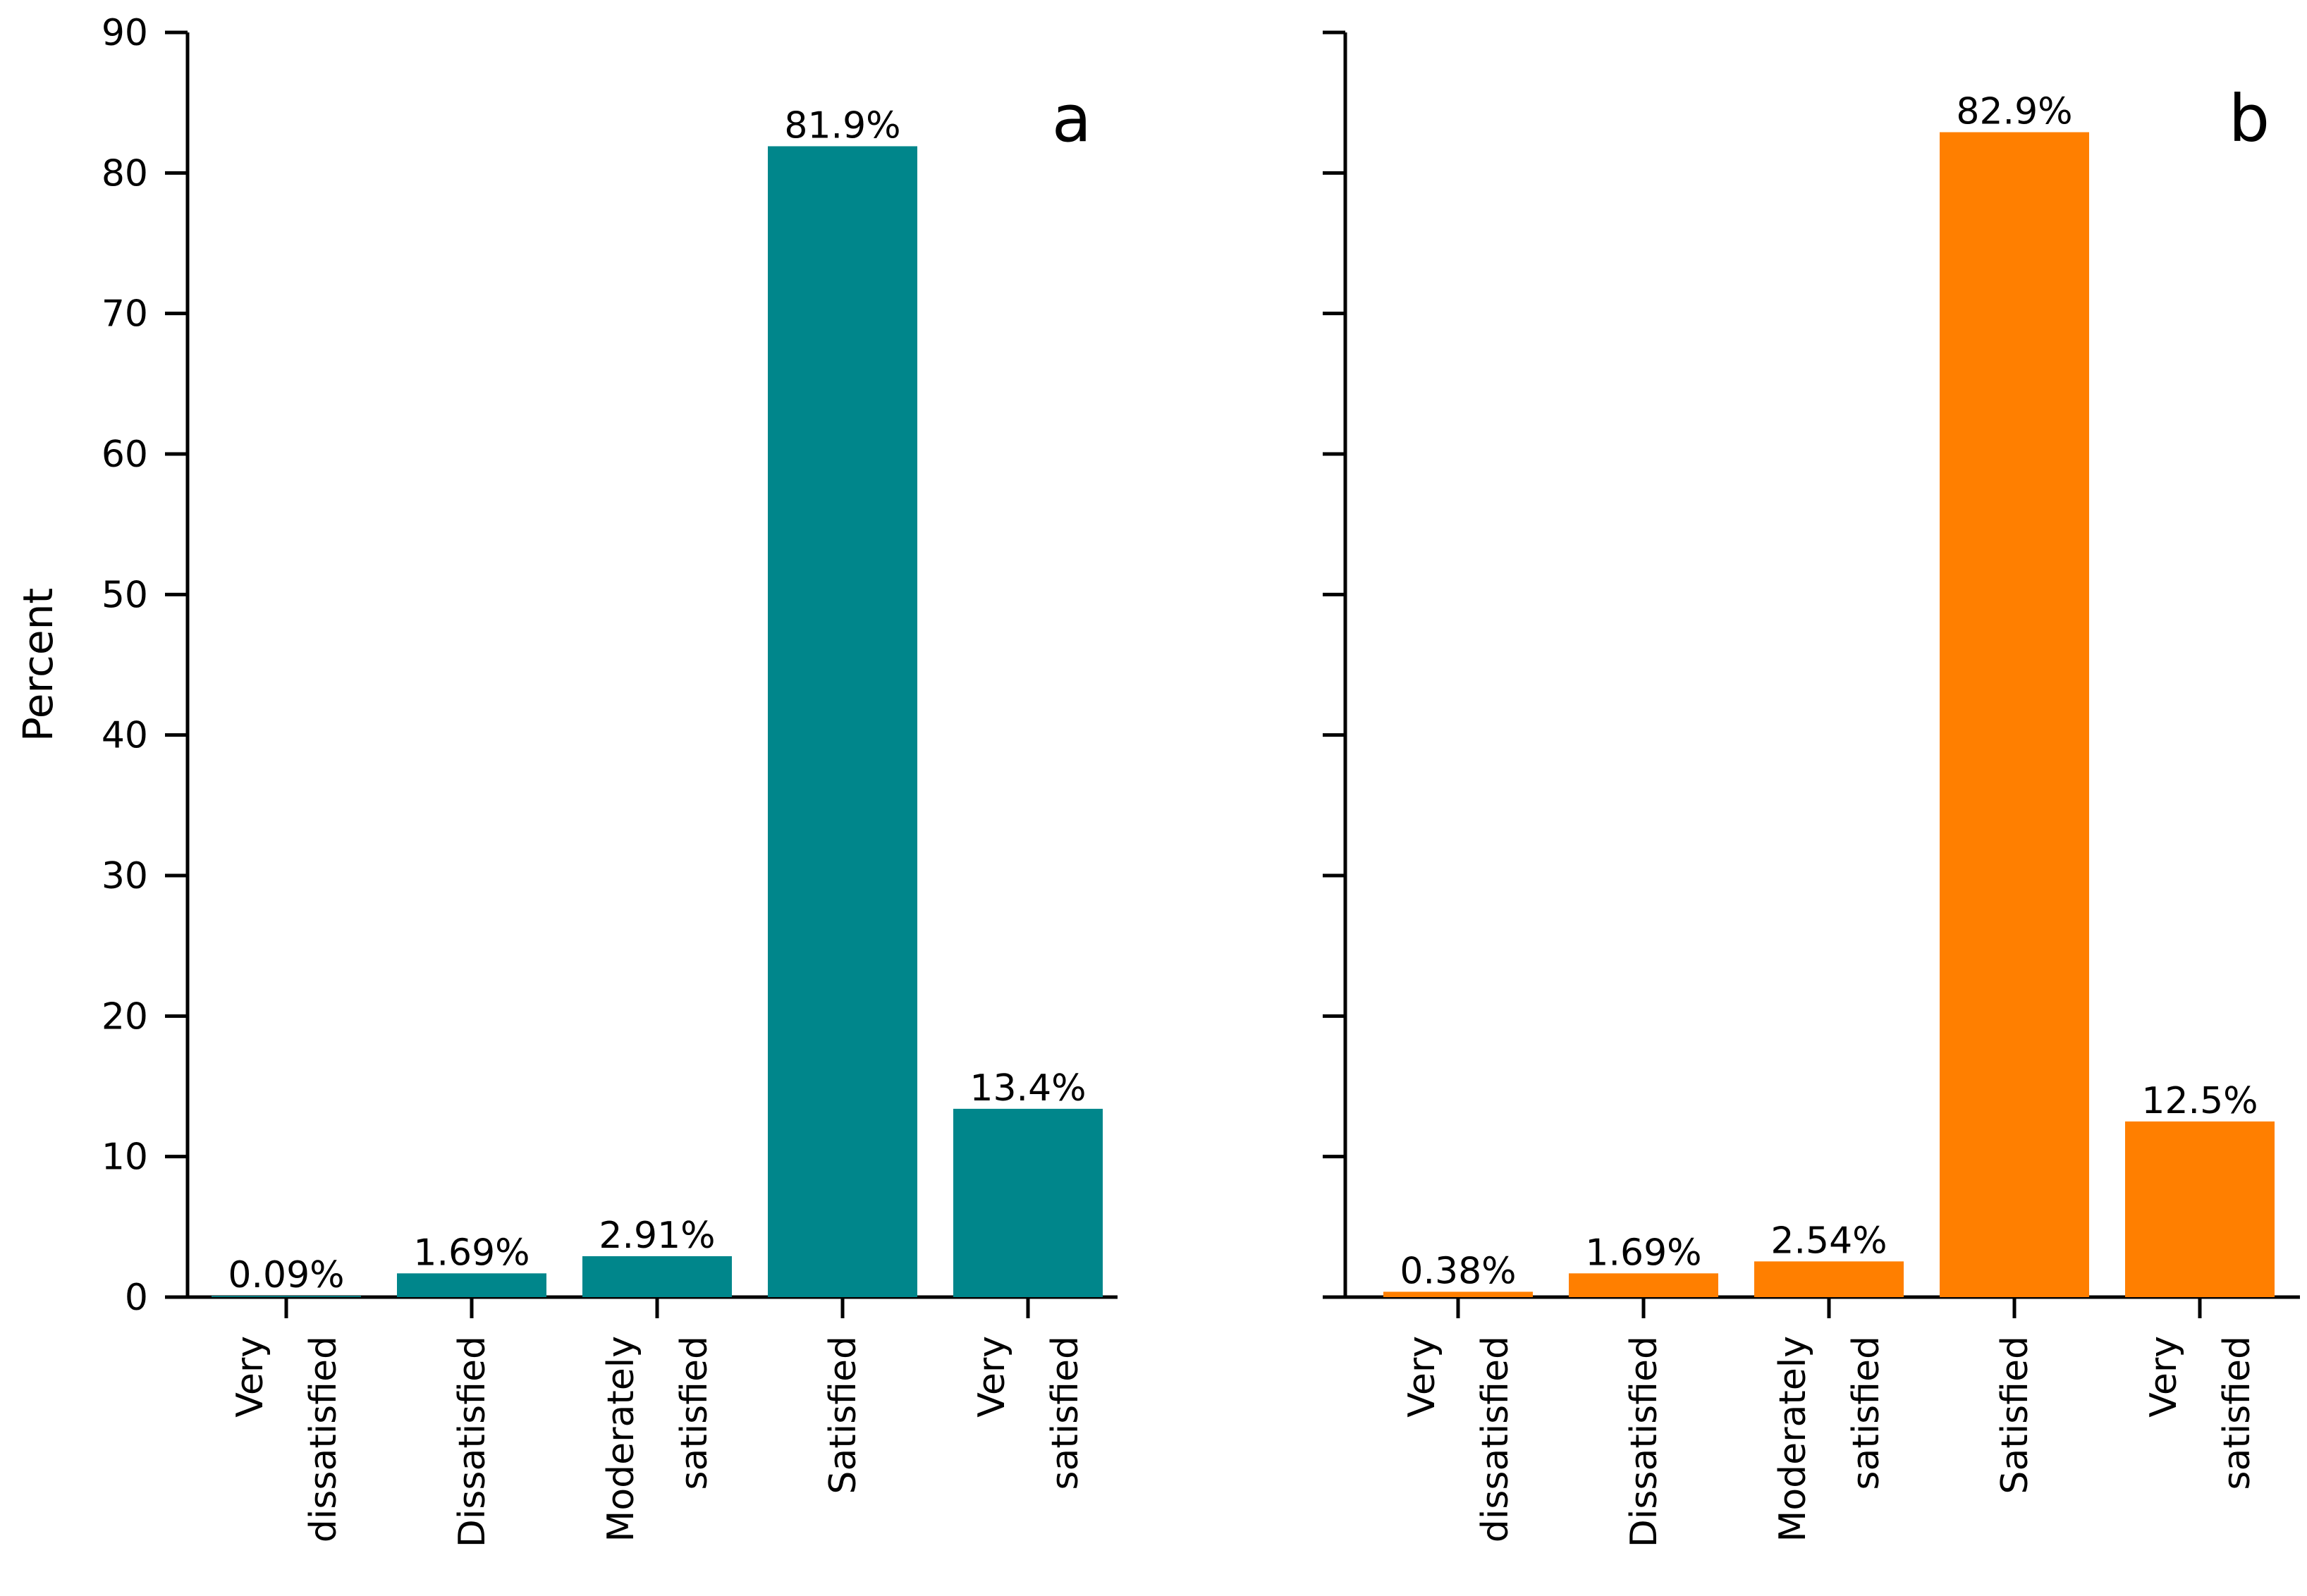 Image resolution: width=2307 pixels, height=1596 pixels. What do you see at coordinates (125, 1016) in the screenshot?
I see `y-tick-label: 20` at bounding box center [125, 1016].